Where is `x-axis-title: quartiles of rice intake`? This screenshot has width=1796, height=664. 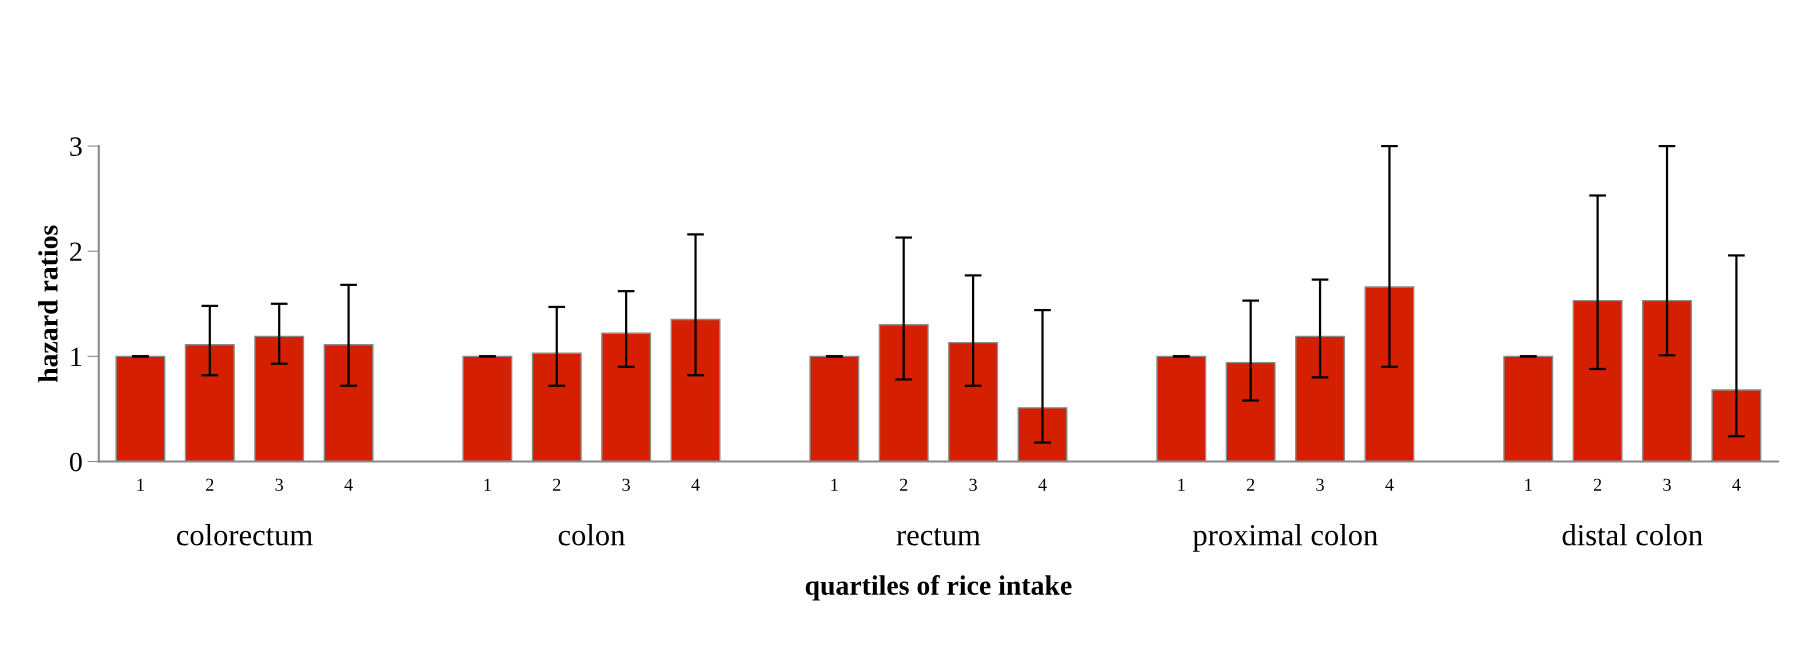
x-axis-title: quartiles of rice intake is located at coordinates (938, 588).